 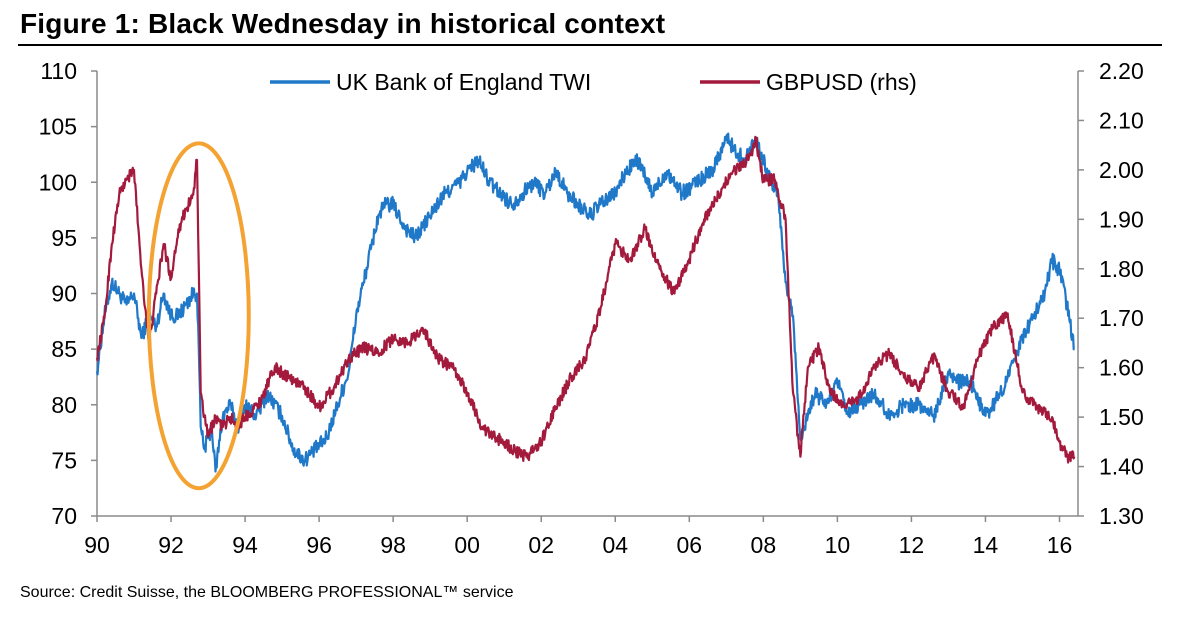 What do you see at coordinates (58, 71) in the screenshot?
I see `y-left-tick-label: 110` at bounding box center [58, 71].